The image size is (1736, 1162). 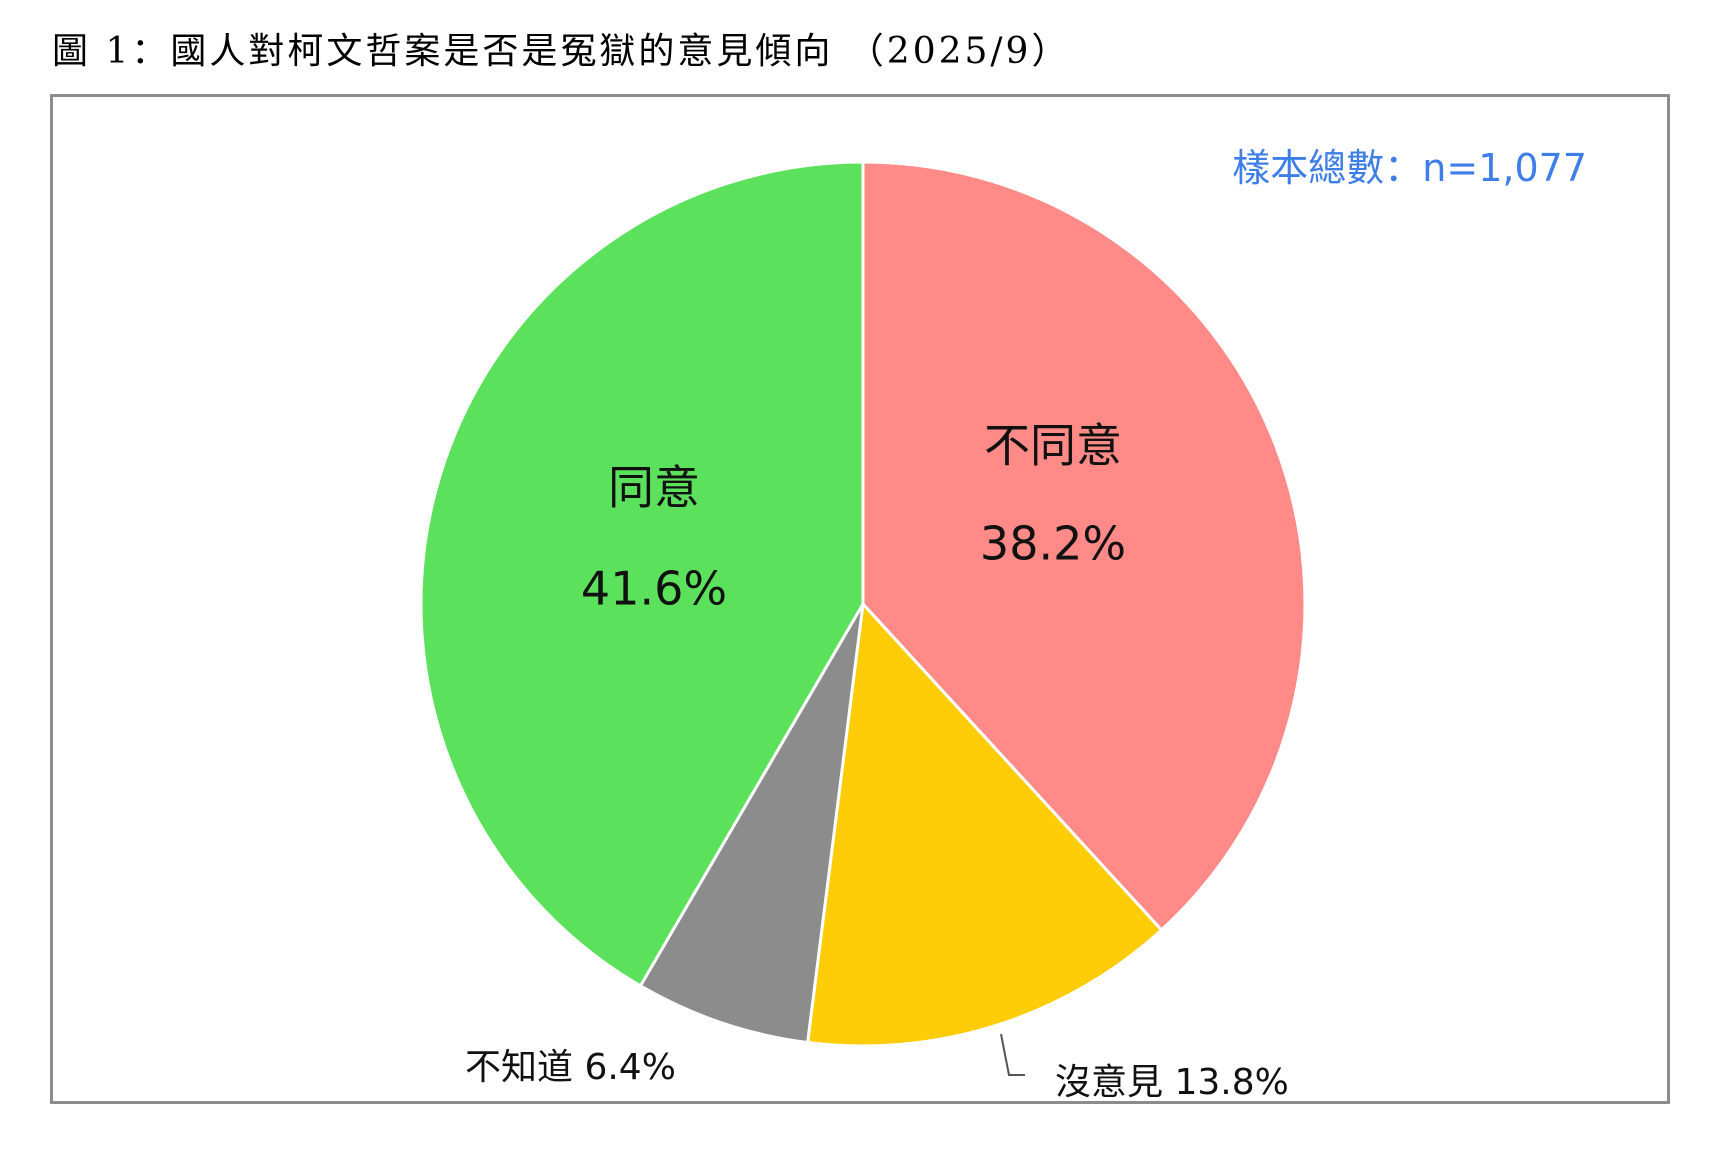 What do you see at coordinates (570, 1067) in the screenshot?
I see `slice-label-dont-know: 不知道 6.4%` at bounding box center [570, 1067].